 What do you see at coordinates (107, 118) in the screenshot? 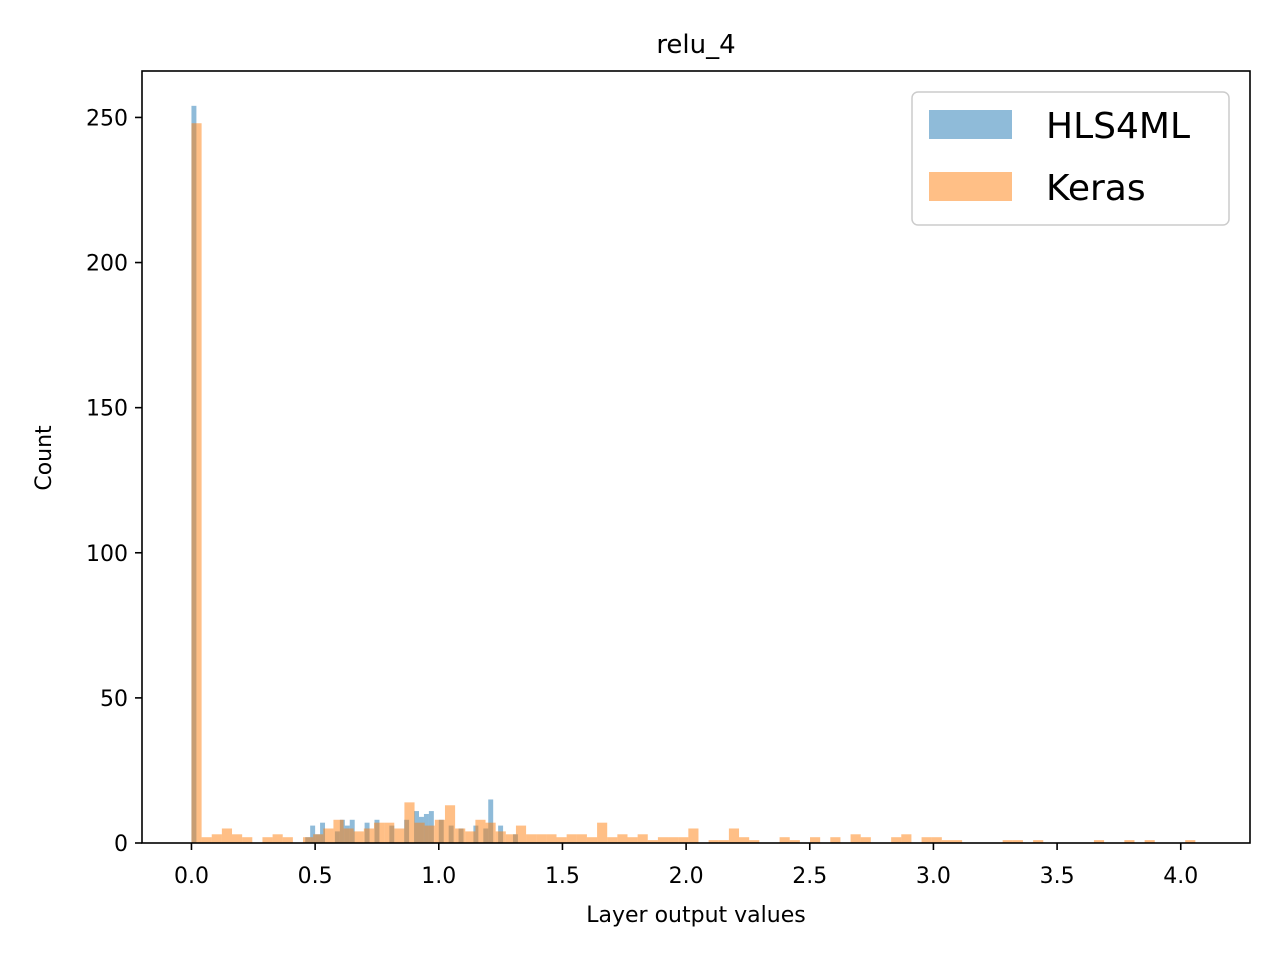
I see `y-tick-label: 250` at bounding box center [107, 118].